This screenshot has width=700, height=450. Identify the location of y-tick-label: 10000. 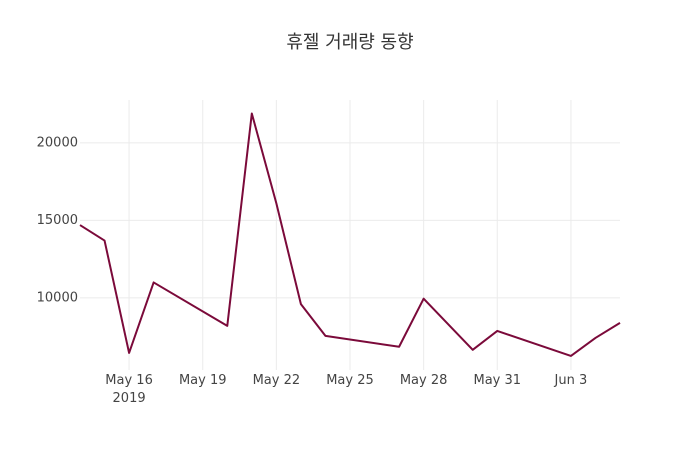
(57, 297).